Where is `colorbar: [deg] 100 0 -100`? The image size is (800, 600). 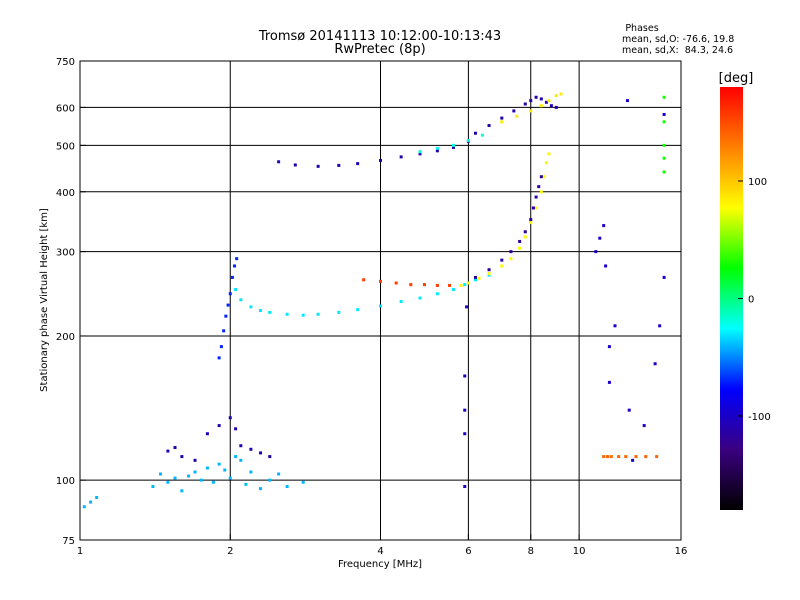 colorbar: [deg] 100 0 -100 is located at coordinates (745, 290).